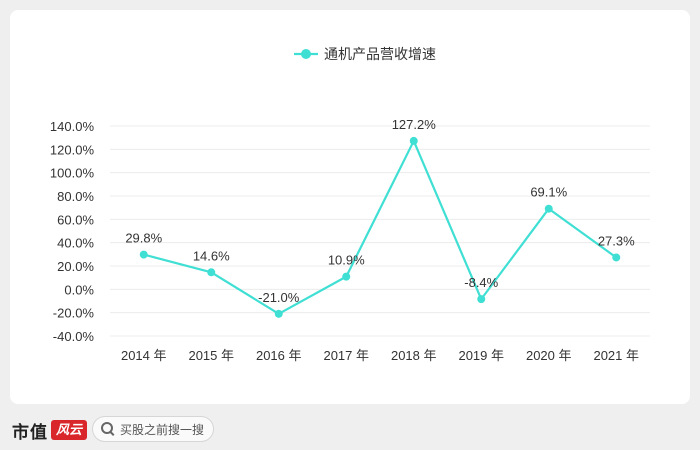  Describe the element at coordinates (616, 355) in the screenshot. I see `x-tick-label: 2021 年` at that location.